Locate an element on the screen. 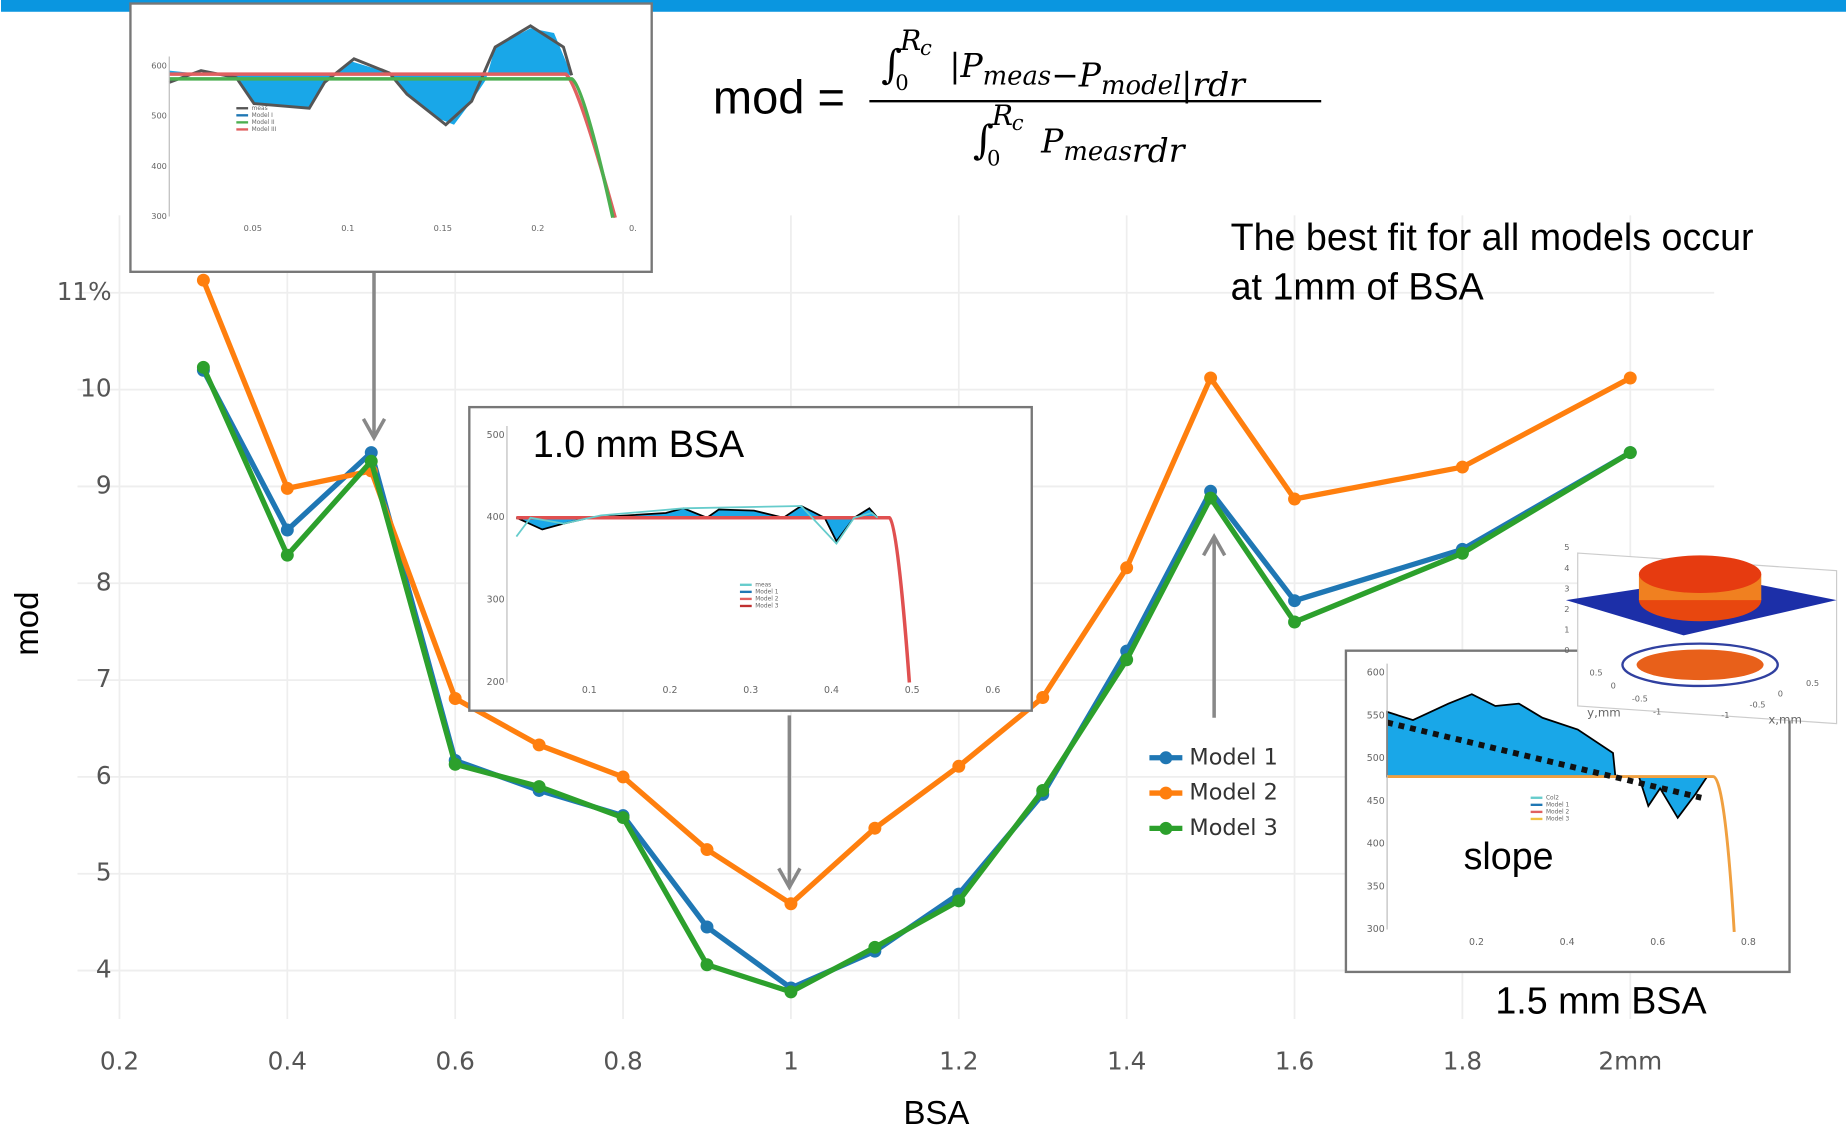 Image resolution: width=1847 pixels, height=1139 pixels. x-axis-label: BSA is located at coordinates (936, 1112).